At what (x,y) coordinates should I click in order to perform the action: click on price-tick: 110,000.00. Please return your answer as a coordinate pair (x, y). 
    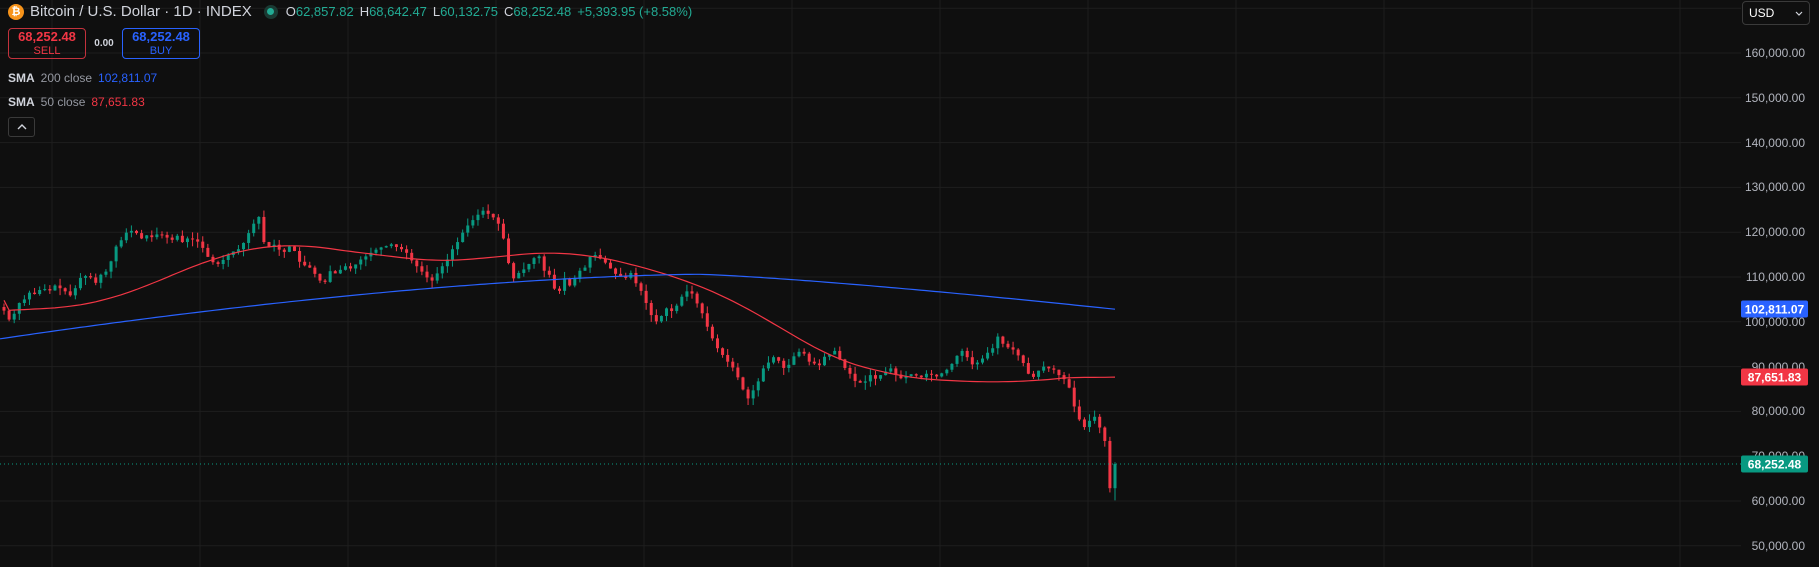
    Looking at the image, I should click on (1775, 277).